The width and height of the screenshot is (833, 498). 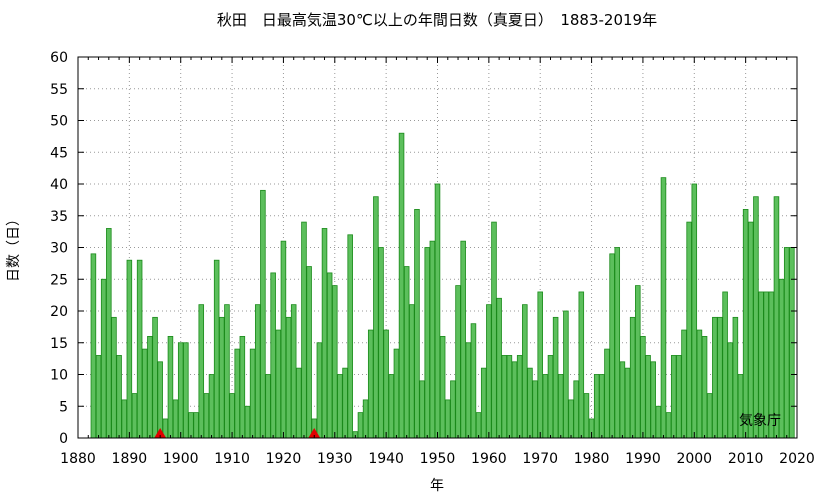 What do you see at coordinates (59, 249) in the screenshot?
I see `y-tick-label: 30` at bounding box center [59, 249].